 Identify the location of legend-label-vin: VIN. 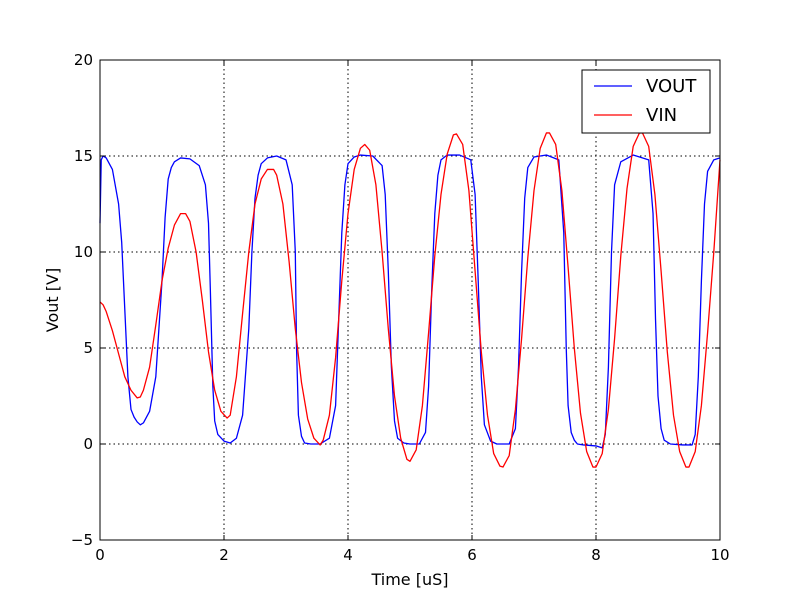
(661, 115).